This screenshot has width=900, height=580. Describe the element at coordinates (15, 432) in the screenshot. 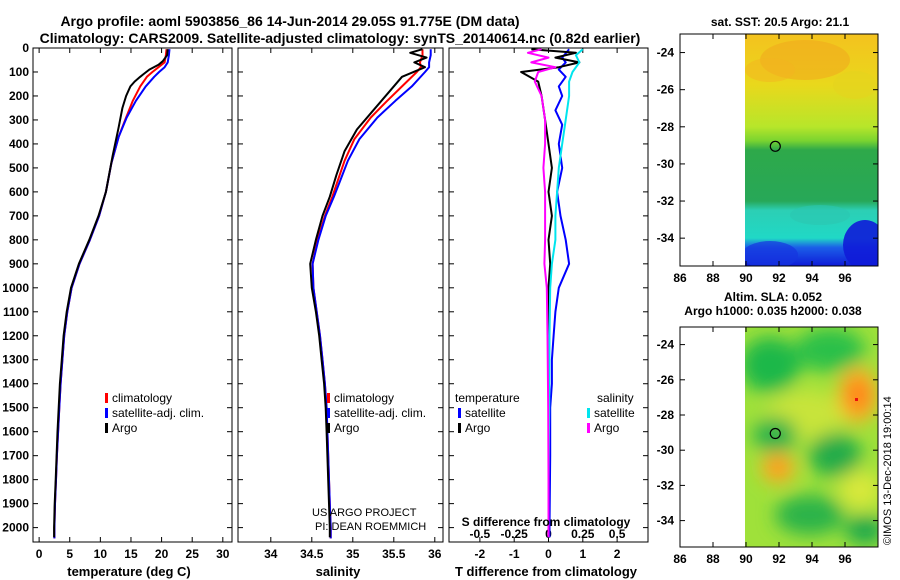

I see `depth-tick-label: 1600` at that location.